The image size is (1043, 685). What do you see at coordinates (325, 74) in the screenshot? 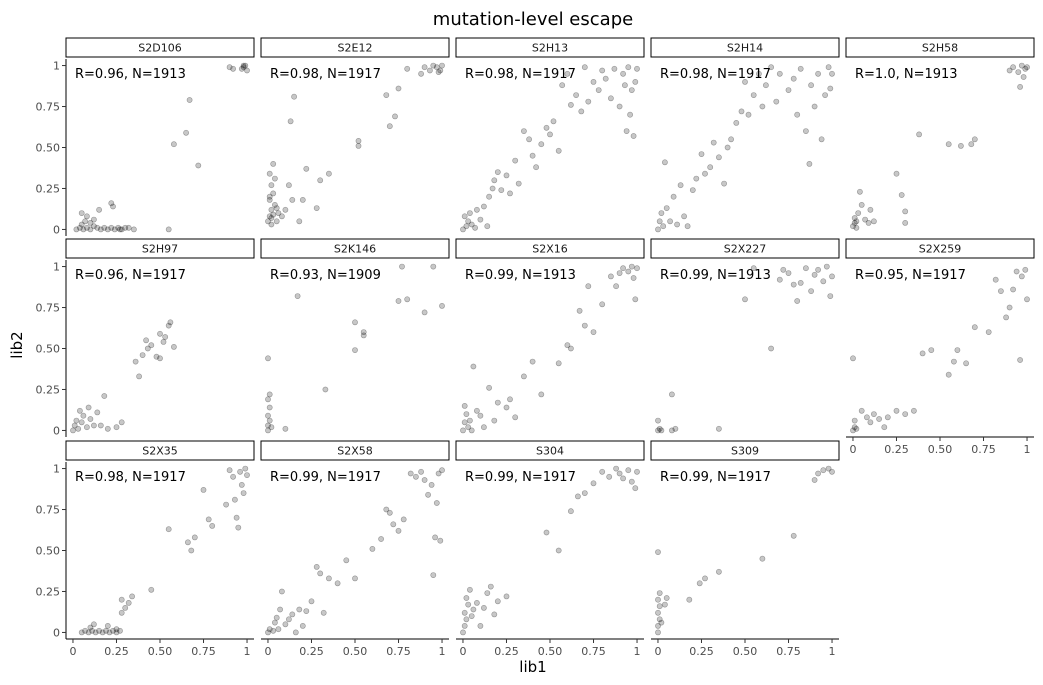
I see `correlation-annotation: R=0.98, N=1917` at bounding box center [325, 74].